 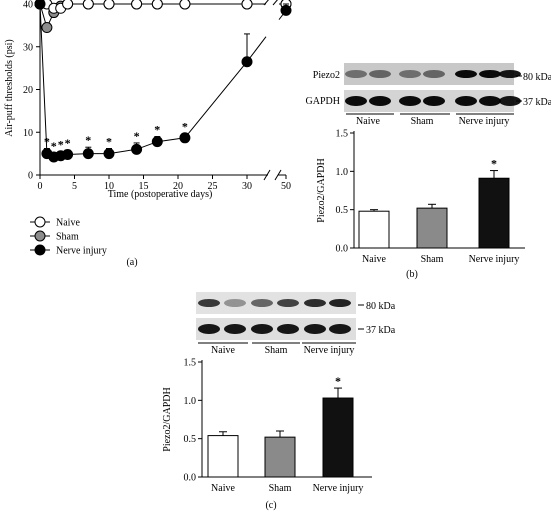 I want to click on c-y-tick-label: 1.0, so click(x=190, y=401).